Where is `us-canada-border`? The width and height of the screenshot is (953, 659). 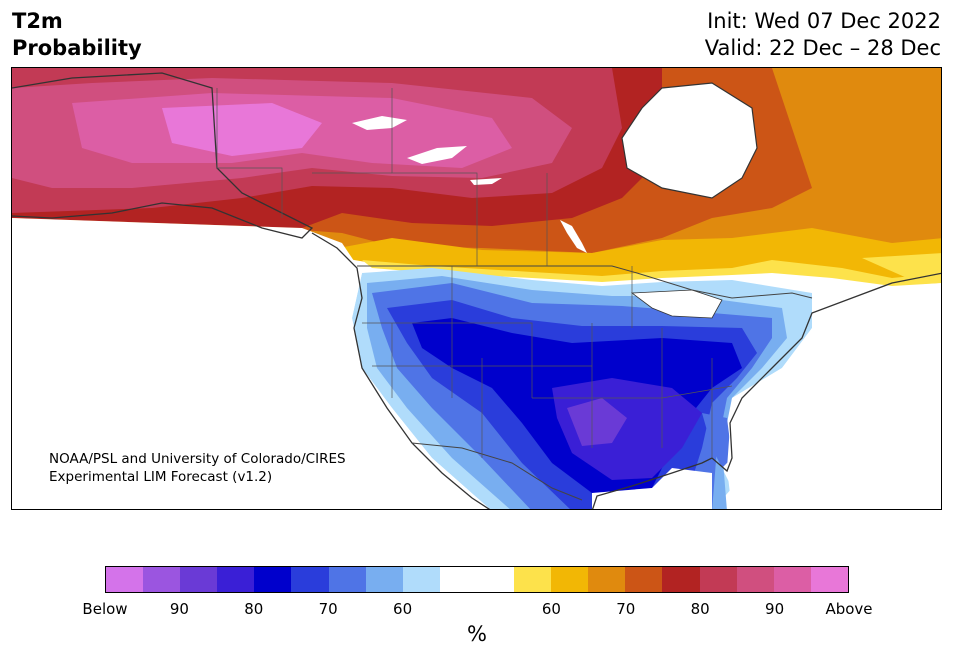
us-canada-border is located at coordinates (585, 282).